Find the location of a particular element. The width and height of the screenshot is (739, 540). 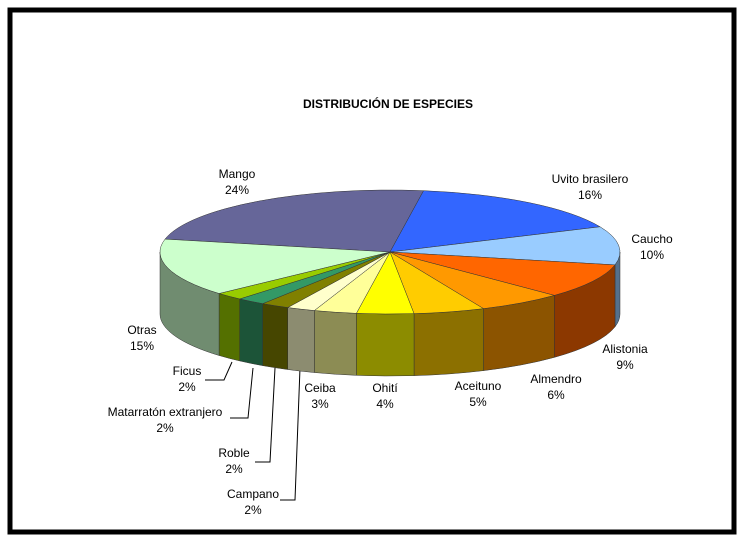

data-label-name: Alistonia is located at coordinates (625, 349).